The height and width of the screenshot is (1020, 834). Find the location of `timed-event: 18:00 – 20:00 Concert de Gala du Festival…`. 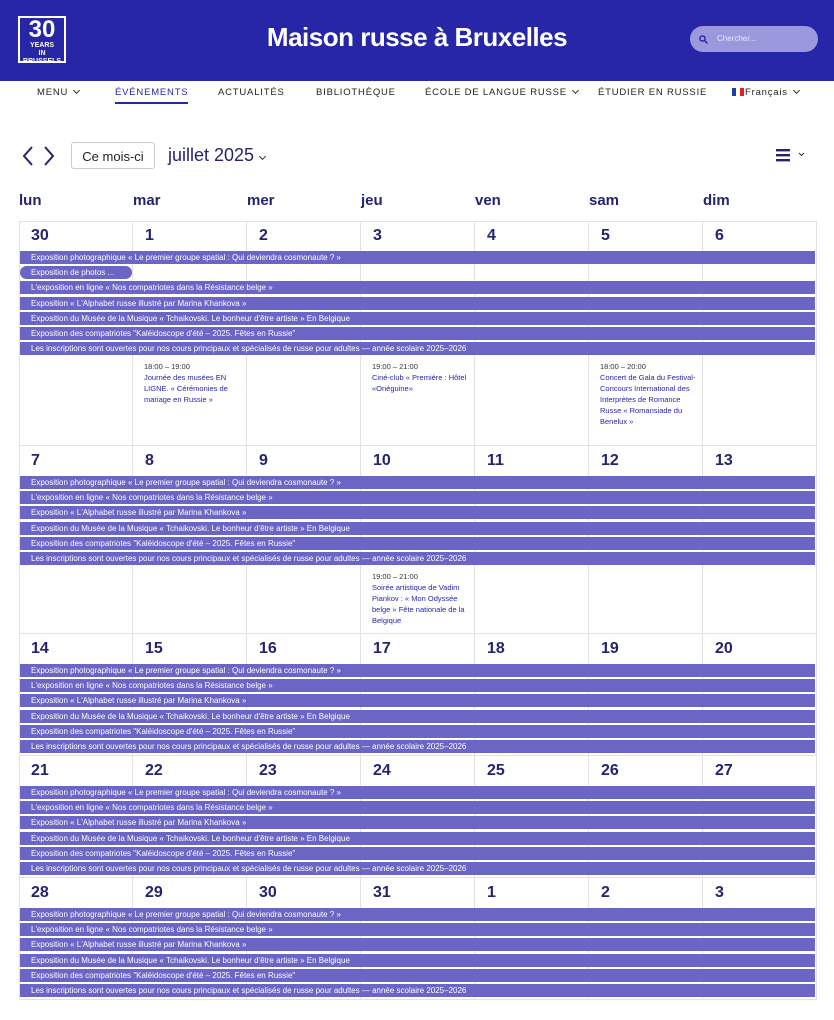

timed-event: 18:00 – 20:00 Concert de Gala du Festival… is located at coordinates (650, 394).